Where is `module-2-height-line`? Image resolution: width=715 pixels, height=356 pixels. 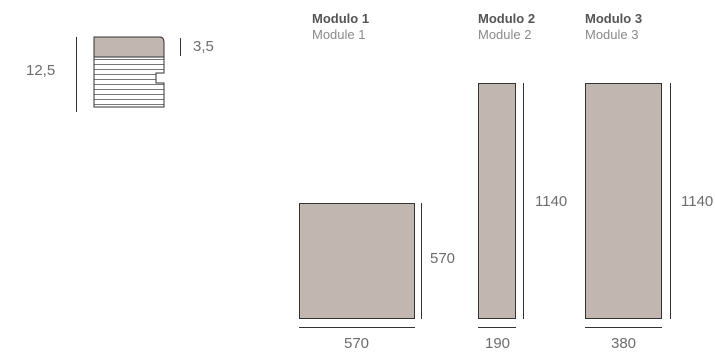 module-2-height-line is located at coordinates (523, 201).